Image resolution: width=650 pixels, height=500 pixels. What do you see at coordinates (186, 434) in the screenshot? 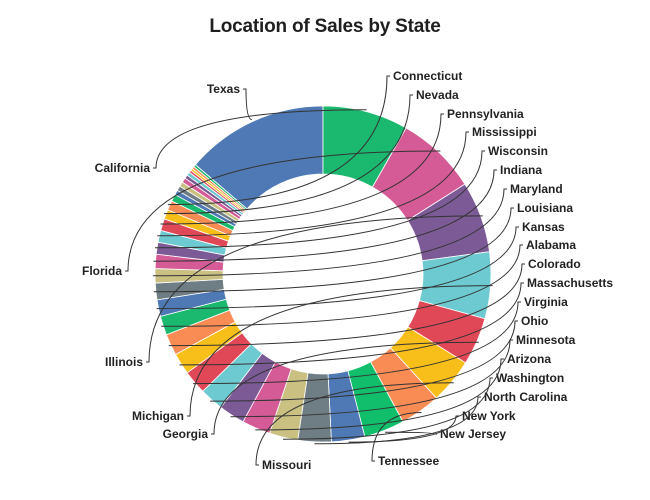
I see `slice-label-georgia: Georgia` at bounding box center [186, 434].